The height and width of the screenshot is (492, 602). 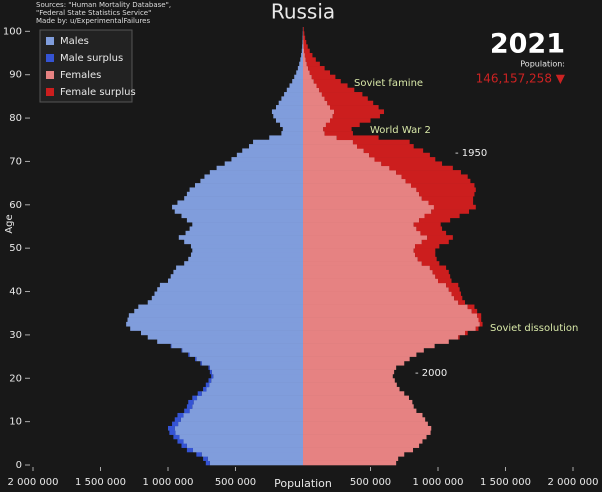 I want to click on year: 2021, so click(x=527, y=44).